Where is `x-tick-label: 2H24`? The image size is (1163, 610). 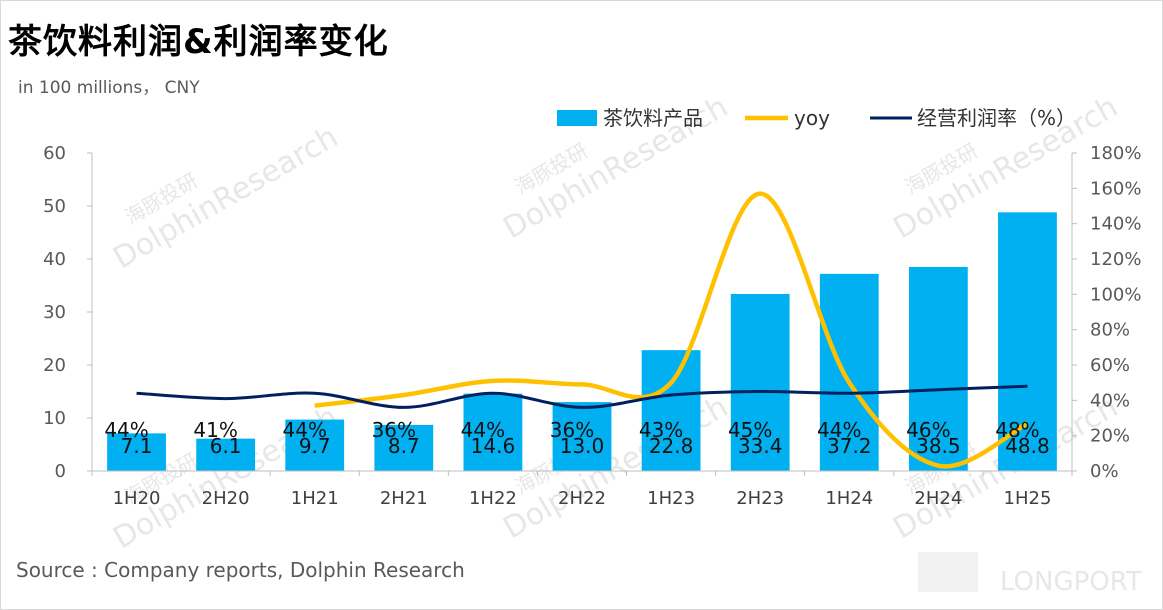 x-tick-label: 2H24 is located at coordinates (938, 498).